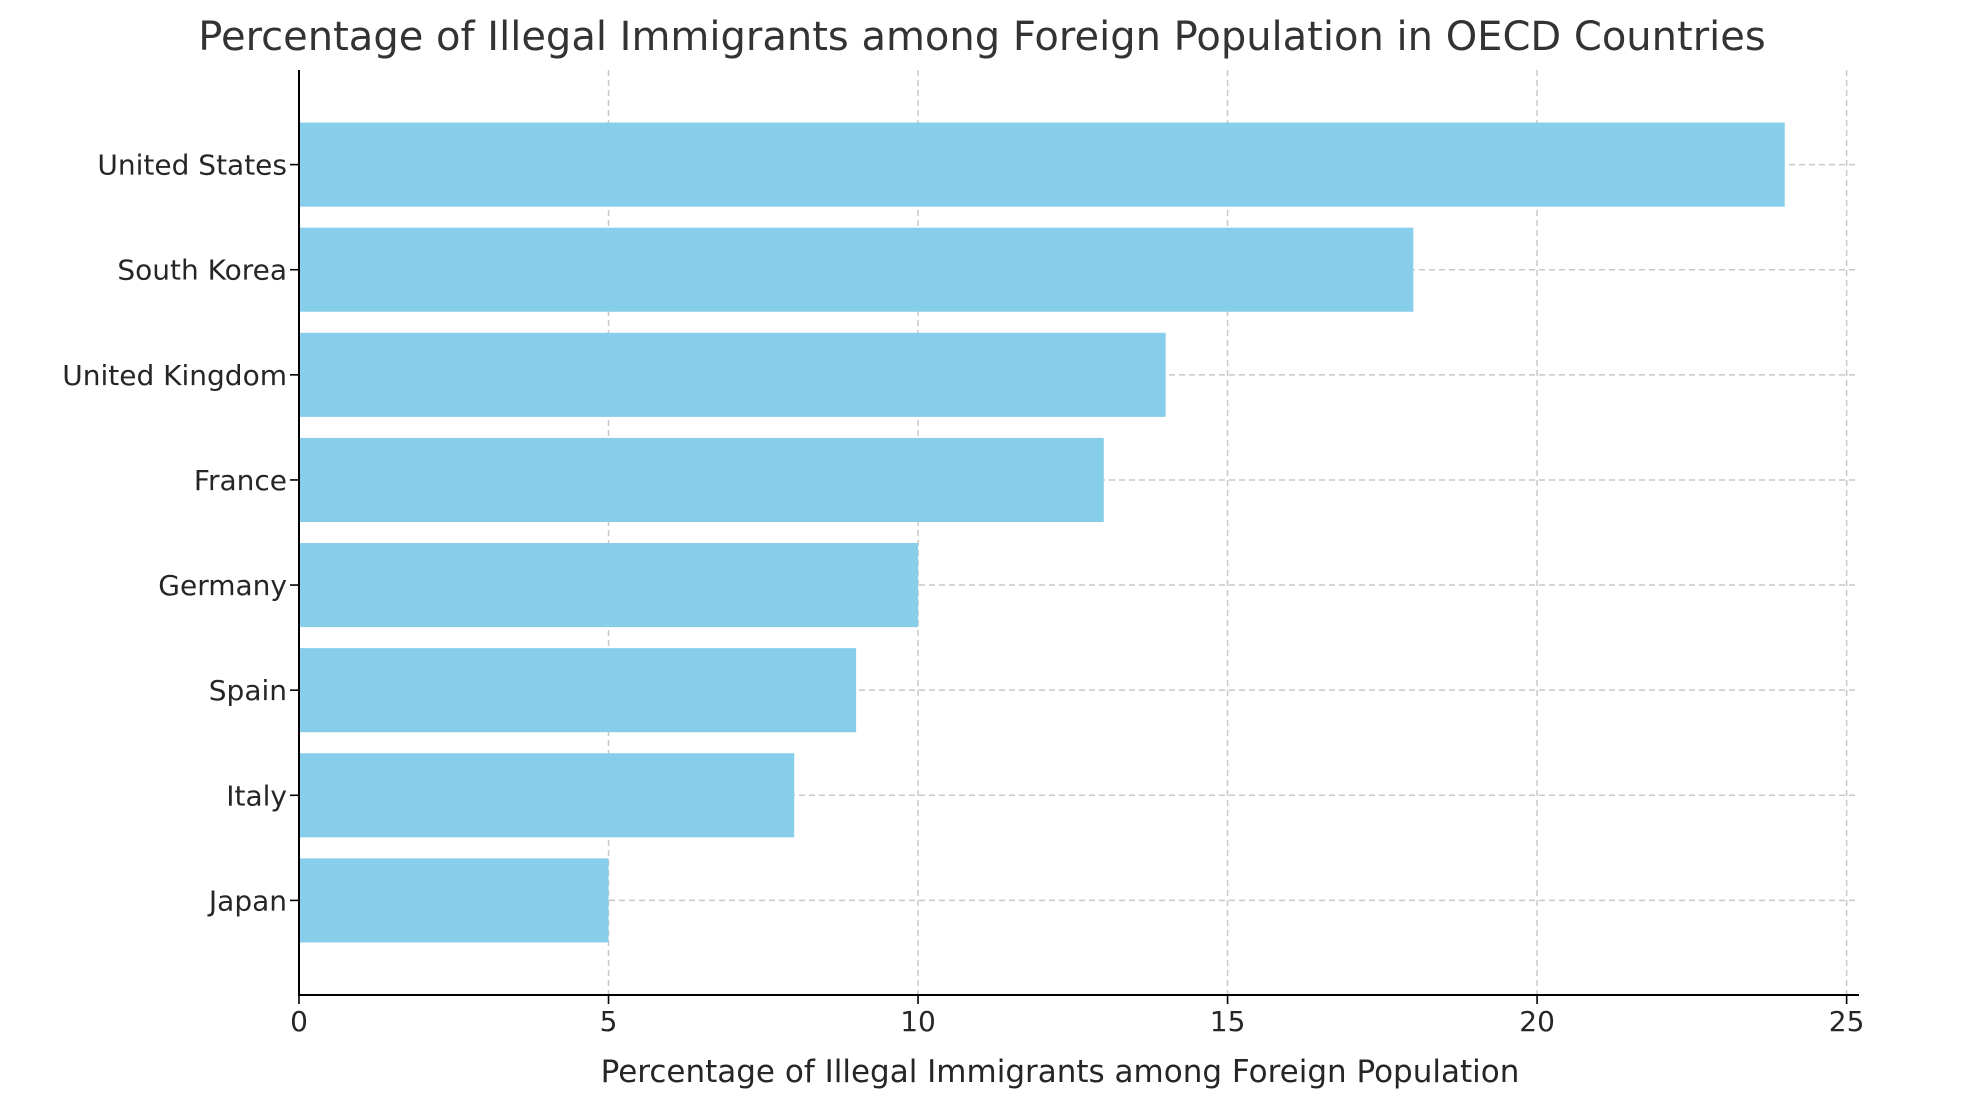  I want to click on x-tick-label: 5, so click(609, 1021).